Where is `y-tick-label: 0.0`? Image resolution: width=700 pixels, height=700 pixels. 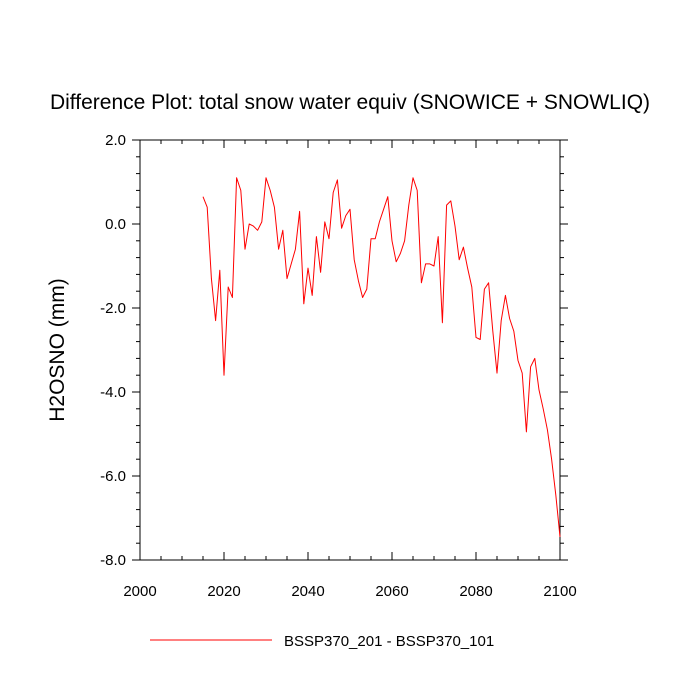 y-tick-label: 0.0 is located at coordinates (115, 224).